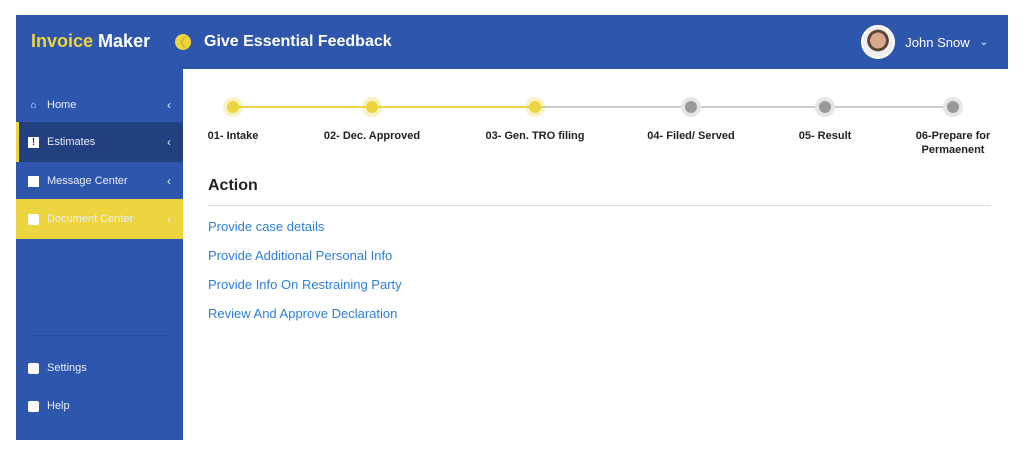 This screenshot has height=456, width=1024. I want to click on user-menu: John Snow ⌄, so click(924, 42).